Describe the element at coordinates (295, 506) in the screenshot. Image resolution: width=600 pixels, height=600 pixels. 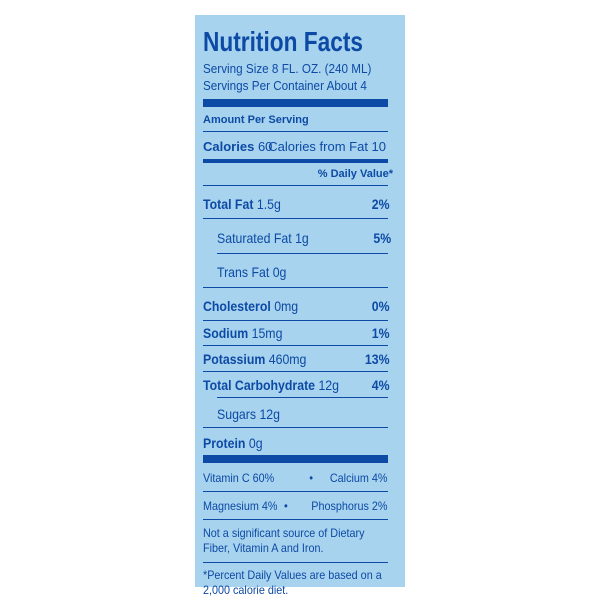
I see `vitamin-row-2: Magnesium 4% • Phosphorus 2%` at that location.